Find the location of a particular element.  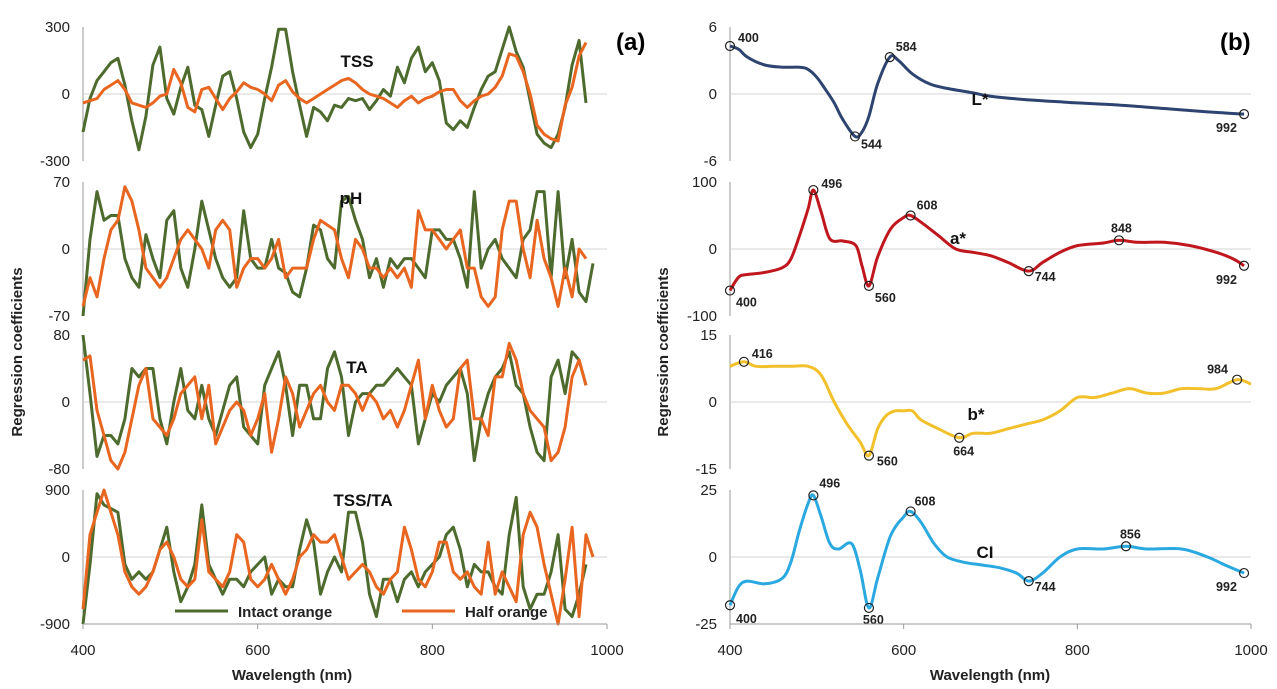

panel-label-a: (a) is located at coordinates (630, 42).